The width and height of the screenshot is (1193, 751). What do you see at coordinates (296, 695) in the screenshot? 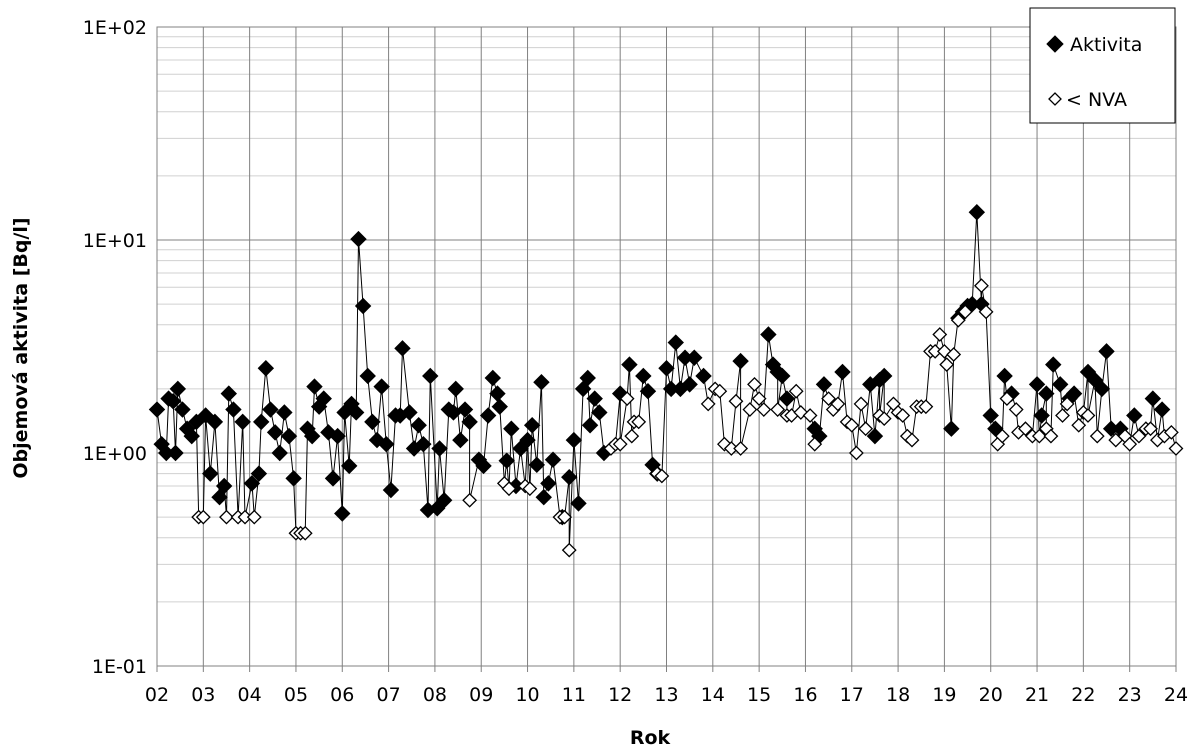
I see `x-tick-label: 05` at bounding box center [296, 695].